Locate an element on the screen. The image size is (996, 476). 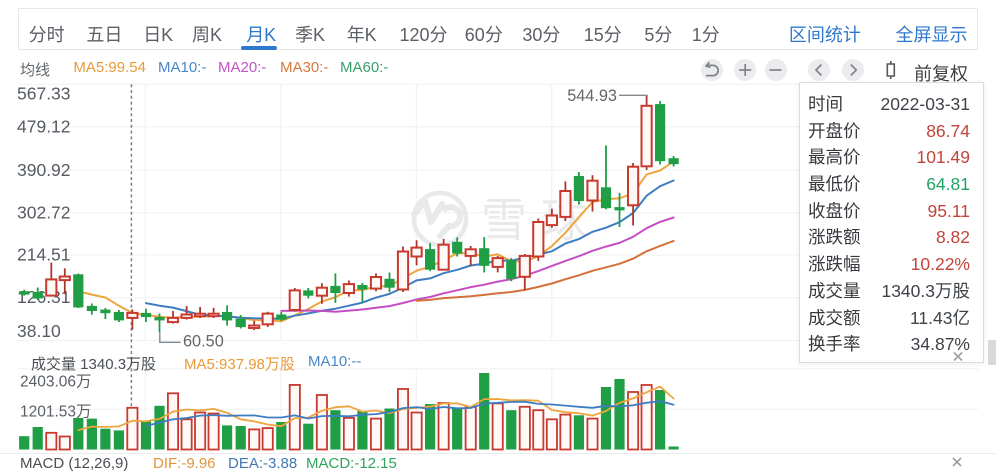
svg-text: 390.92 is located at coordinates (44, 170).